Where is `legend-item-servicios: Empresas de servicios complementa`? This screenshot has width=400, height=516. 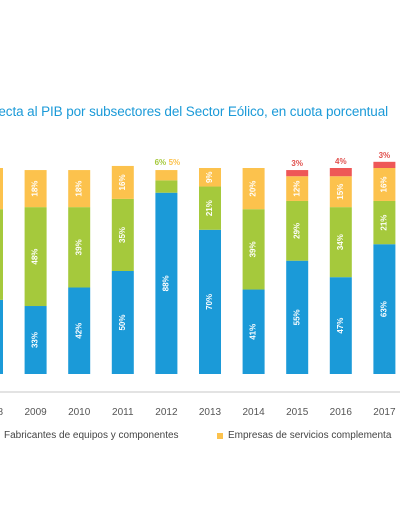
legend-item-servicios: Empresas de servicios complementa is located at coordinates (304, 435).